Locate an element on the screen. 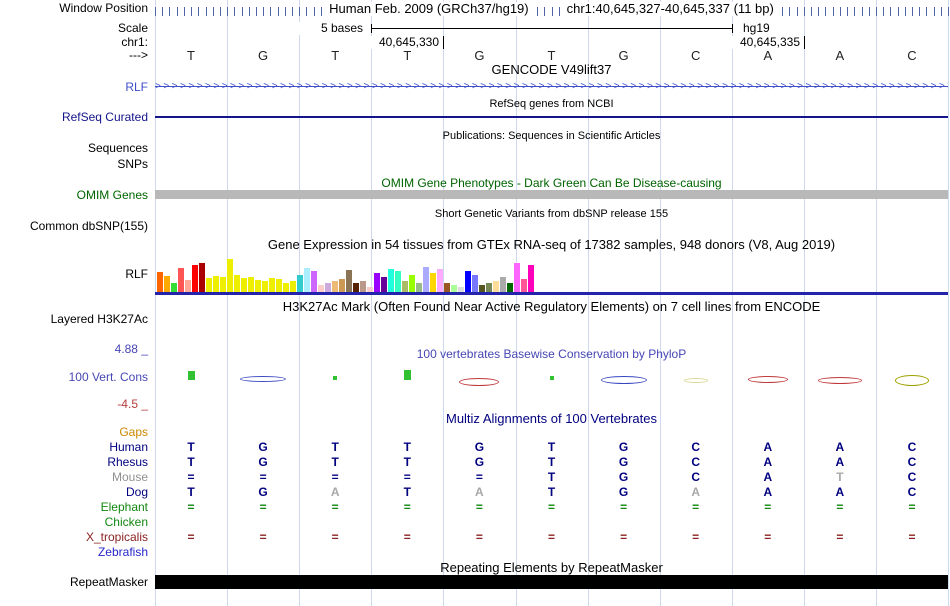  conservation-track is located at coordinates (551, 380).